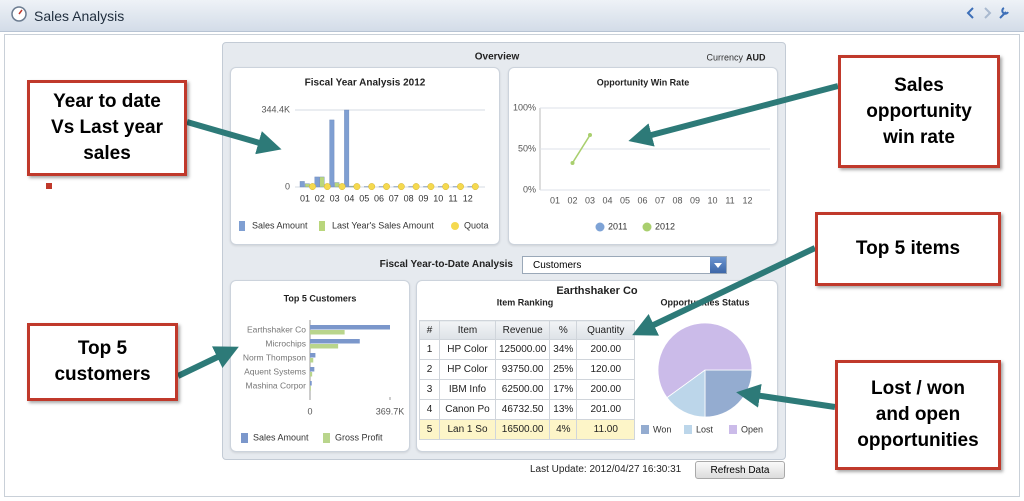 The image size is (1024, 501). I want to click on x-tick-label: 03, so click(590, 200).